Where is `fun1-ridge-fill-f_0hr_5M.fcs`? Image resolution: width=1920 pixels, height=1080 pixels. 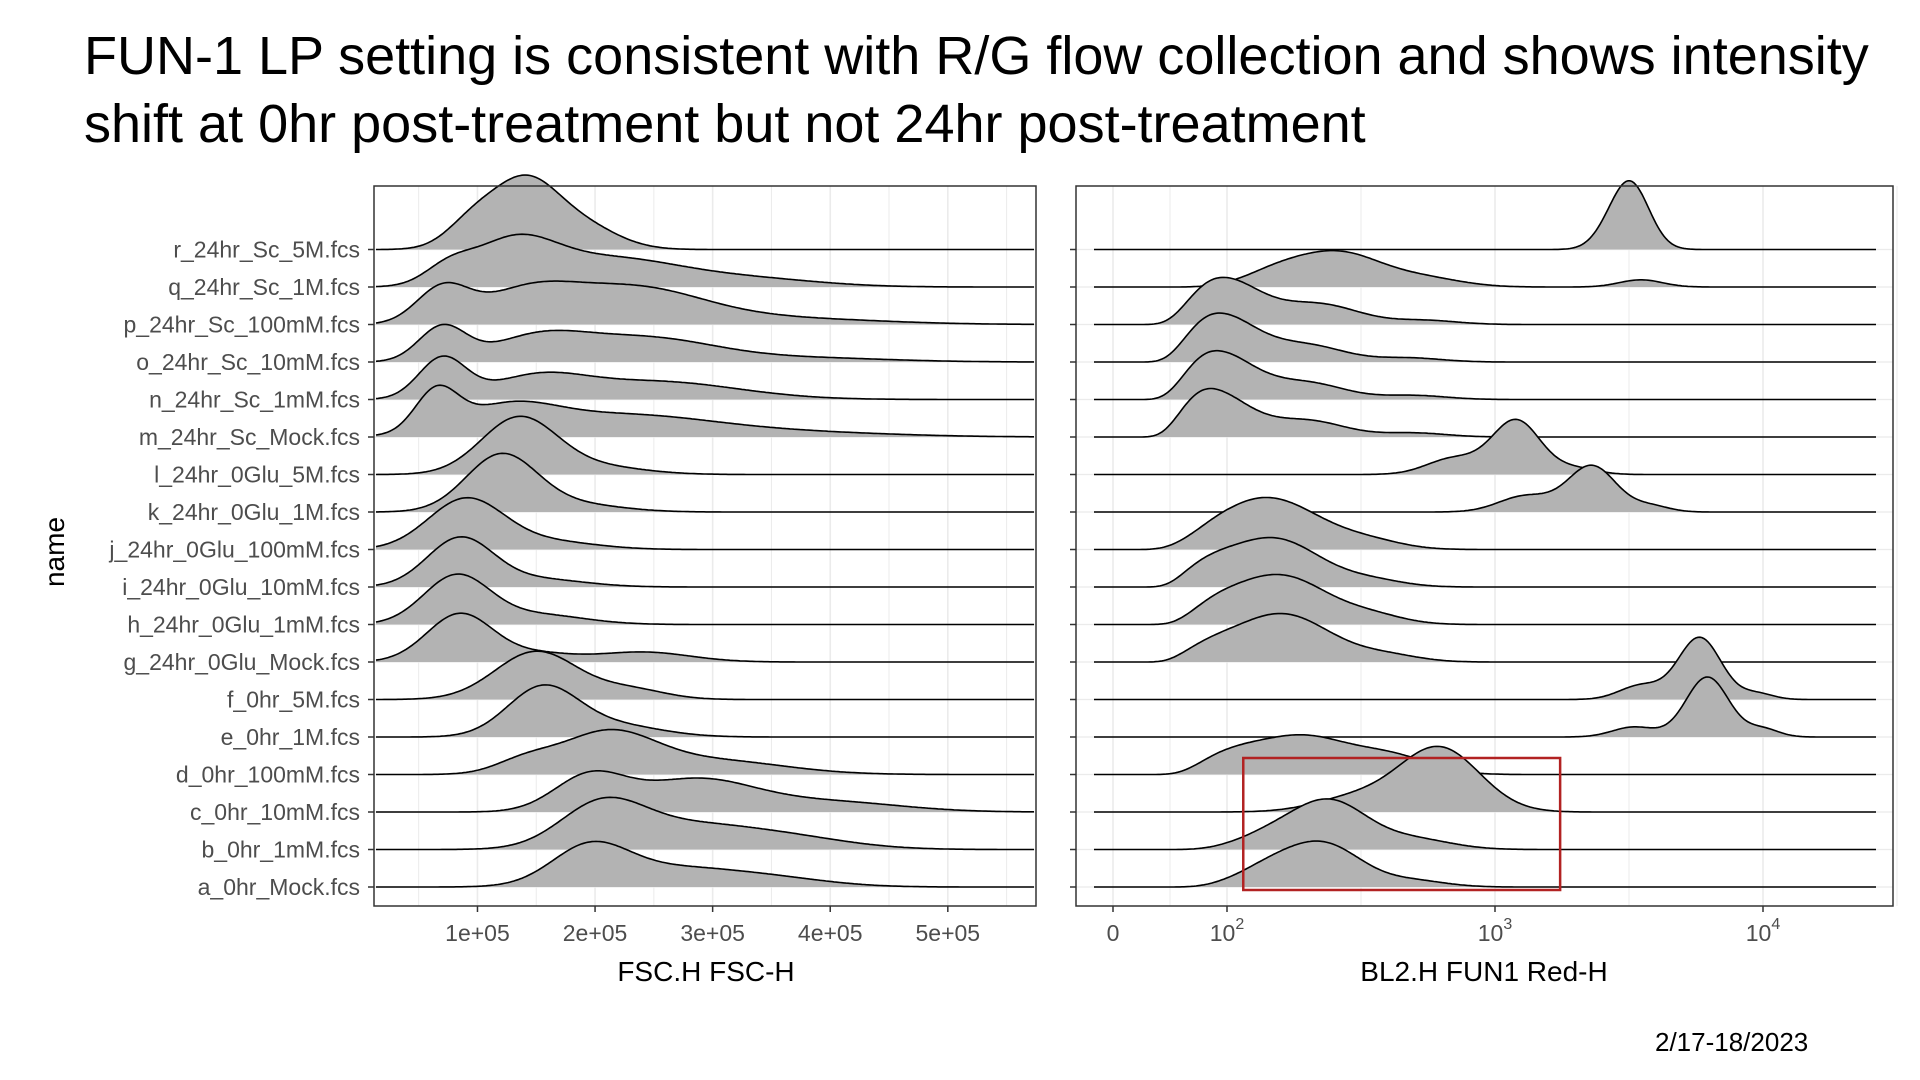 fun1-ridge-fill-f_0hr_5M.fcs is located at coordinates (1485, 668).